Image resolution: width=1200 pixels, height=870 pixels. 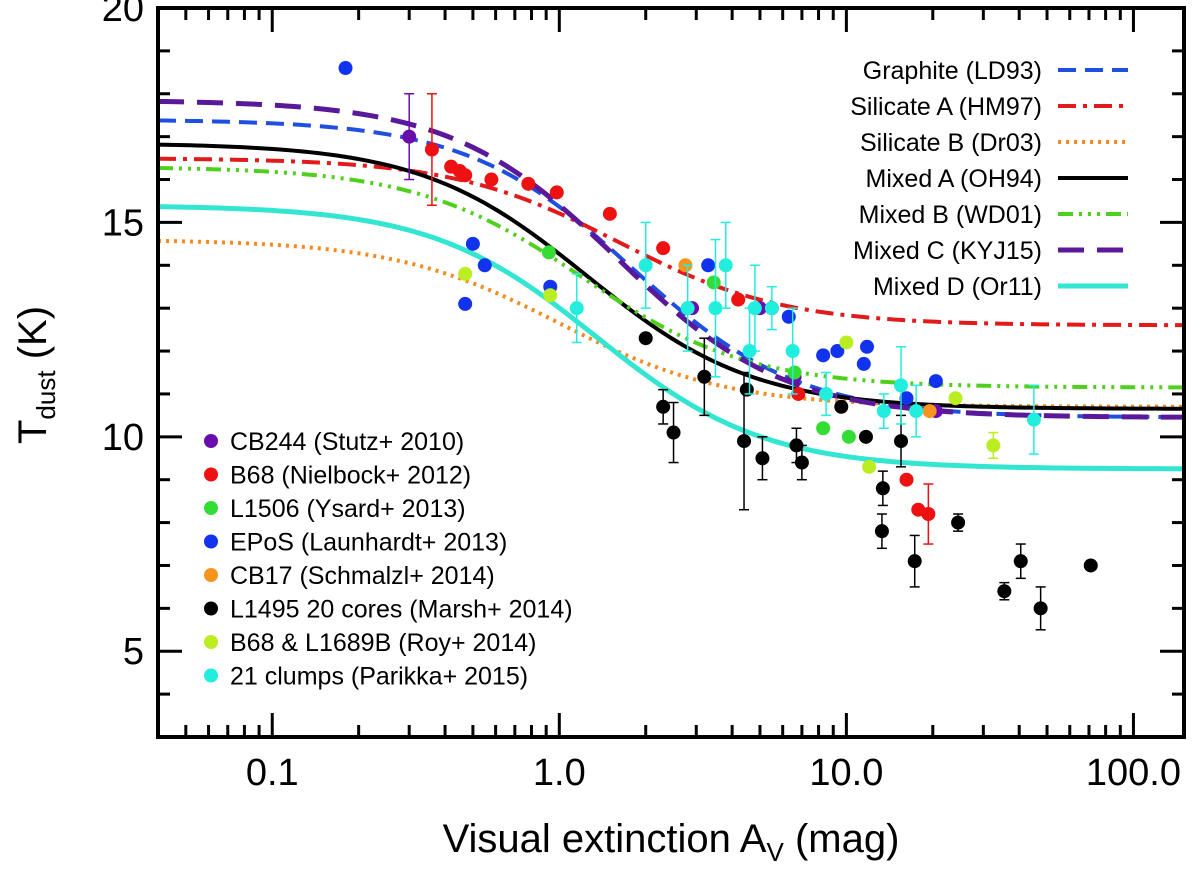 I want to click on x-tick-label: 1.0, so click(x=559, y=773).